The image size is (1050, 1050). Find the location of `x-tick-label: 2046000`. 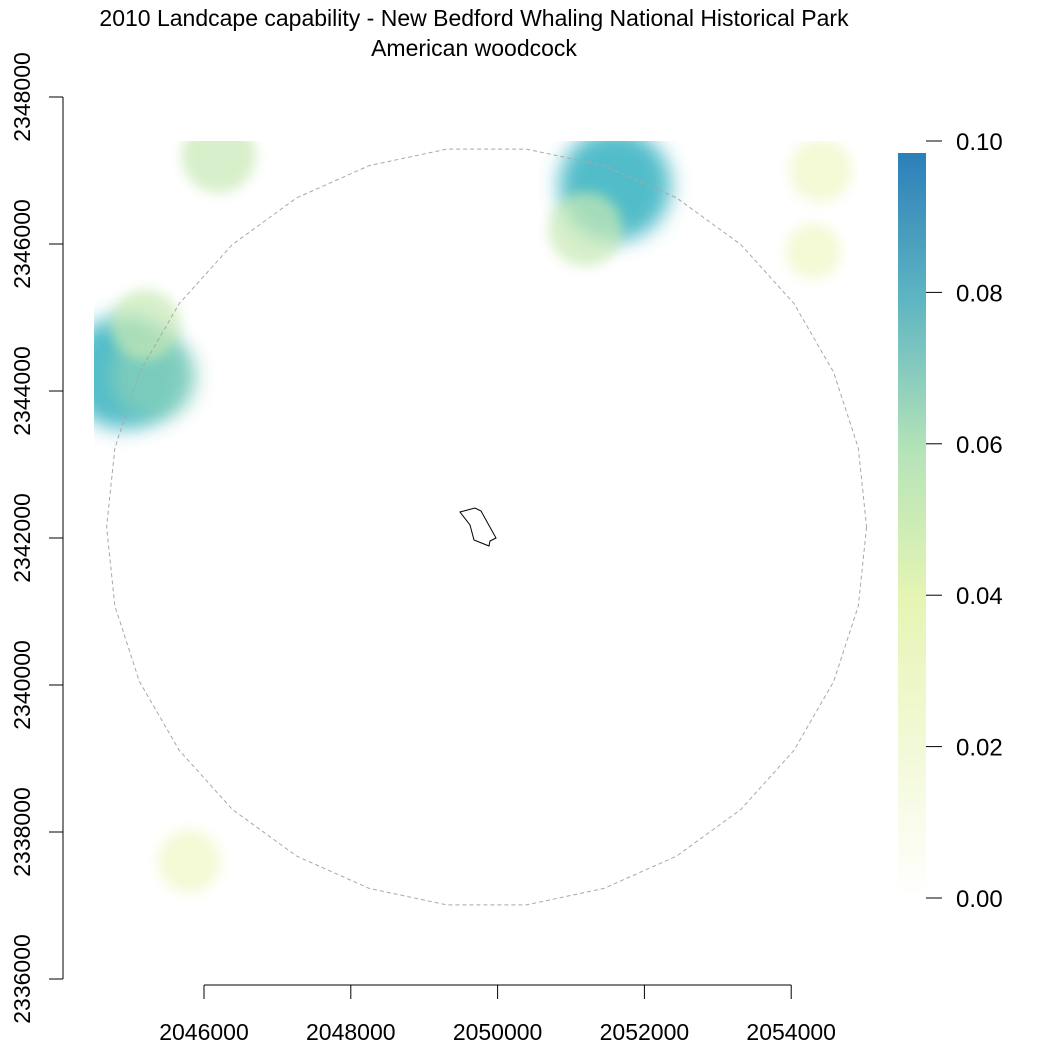

x-tick-label: 2046000 is located at coordinates (204, 1032).